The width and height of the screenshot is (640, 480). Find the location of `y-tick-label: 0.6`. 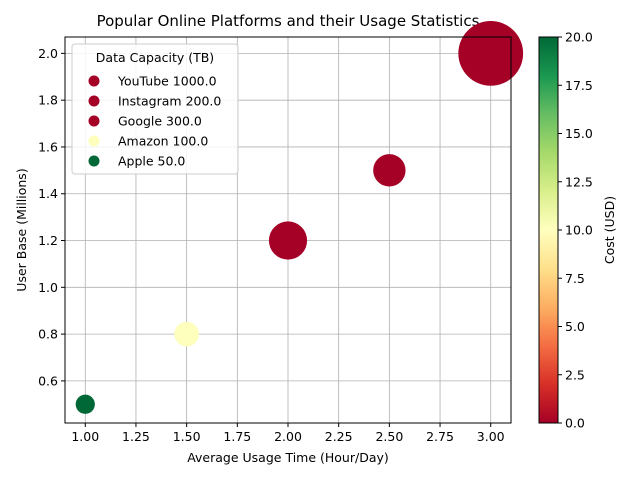

y-tick-label: 0.6 is located at coordinates (48, 380).